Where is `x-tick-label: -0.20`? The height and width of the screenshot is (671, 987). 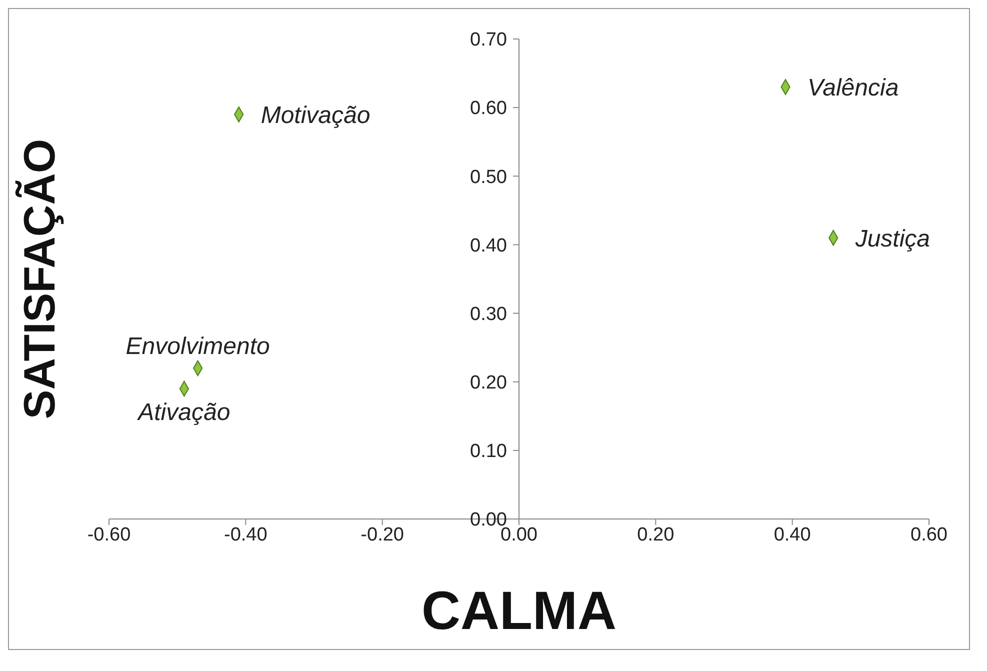 x-tick-label: -0.20 is located at coordinates (382, 535).